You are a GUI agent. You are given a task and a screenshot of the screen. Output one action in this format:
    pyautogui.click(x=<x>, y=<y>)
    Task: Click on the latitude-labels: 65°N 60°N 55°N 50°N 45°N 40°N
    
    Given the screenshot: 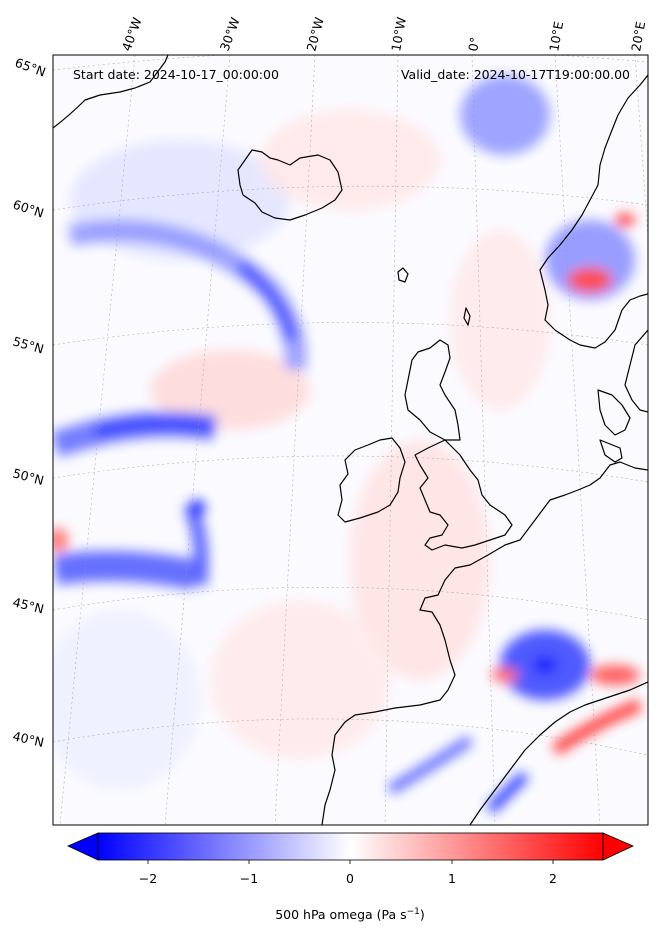 What is the action you would take?
    pyautogui.click(x=29, y=402)
    